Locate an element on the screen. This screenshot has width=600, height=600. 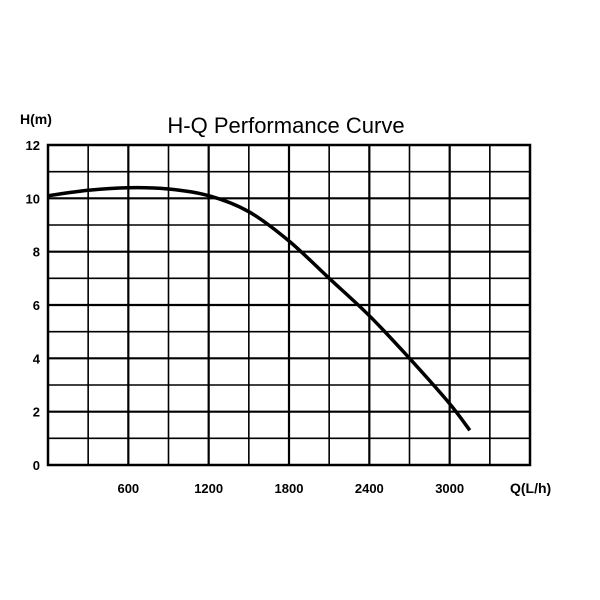
y-tick-label-10: 10 is located at coordinates (33, 198).